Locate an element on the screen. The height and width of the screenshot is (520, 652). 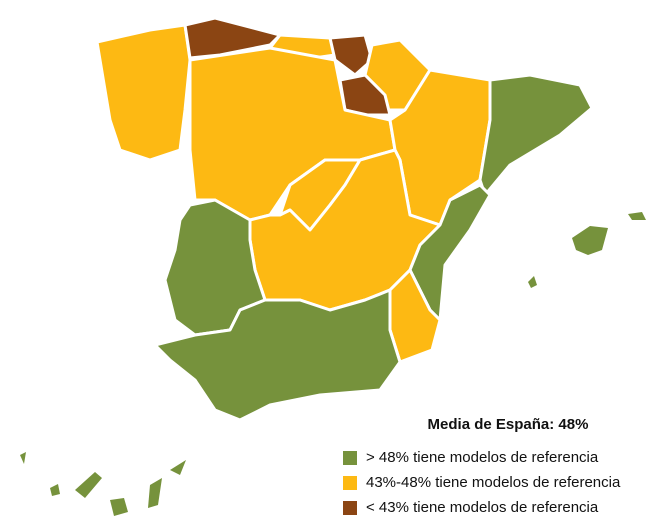
region-cataluna is located at coordinates (536, 135).